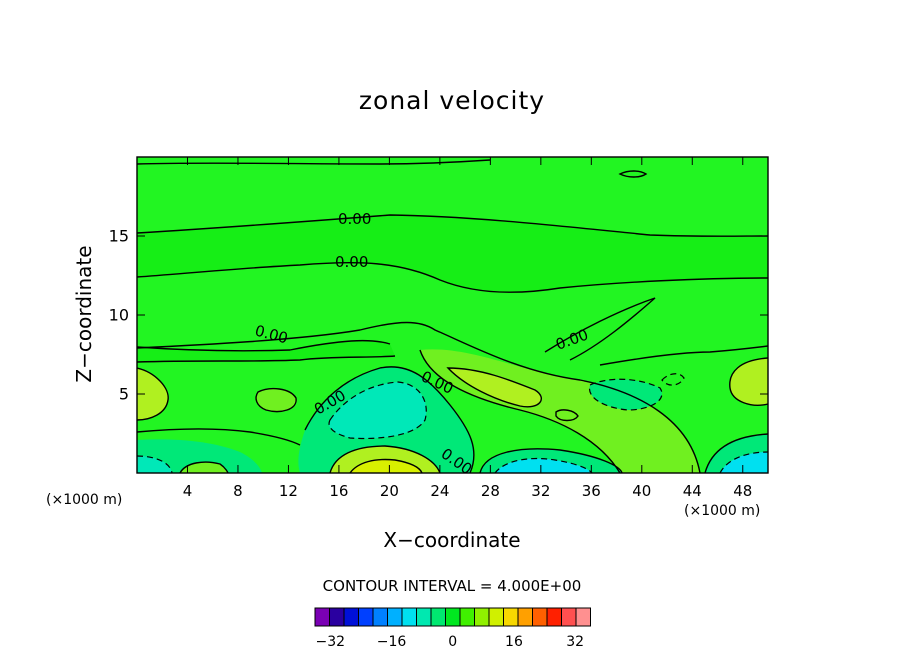 The height and width of the screenshot is (654, 904). What do you see at coordinates (204, 467) in the screenshot?
I see `positive-lobe-bottom-left` at bounding box center [204, 467].